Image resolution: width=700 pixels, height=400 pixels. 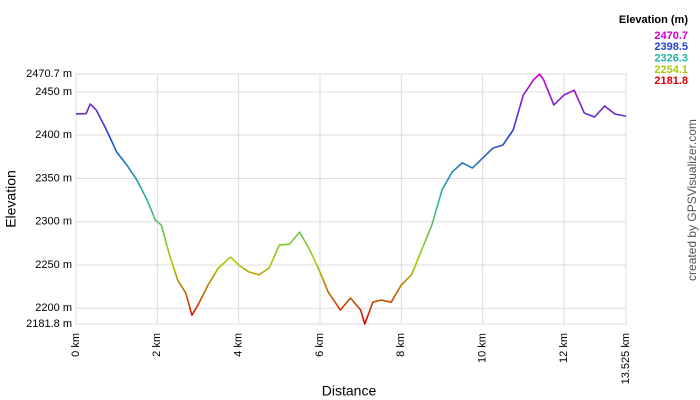 I want to click on x-tick-label: 10 km, so click(x=483, y=348).